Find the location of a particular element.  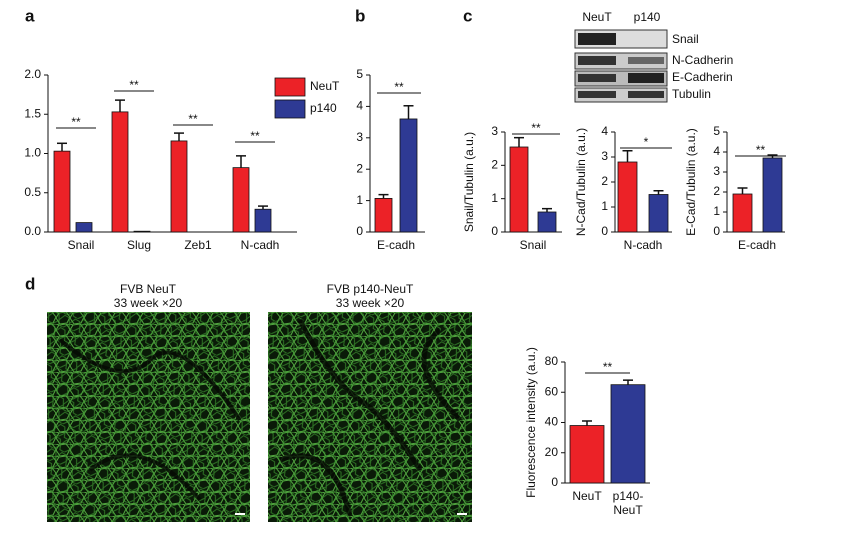

blot-row: Tubulin is located at coordinates (691, 94).